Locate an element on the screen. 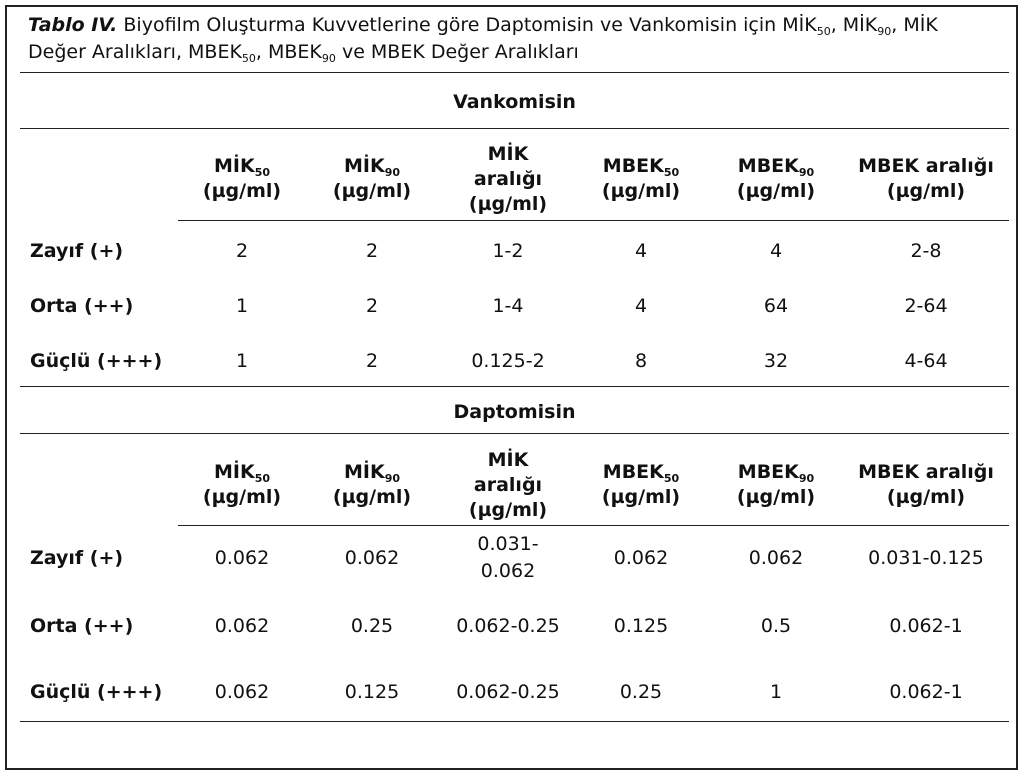 The width and height of the screenshot is (1027, 778). table-cell: 64 is located at coordinates (776, 305).